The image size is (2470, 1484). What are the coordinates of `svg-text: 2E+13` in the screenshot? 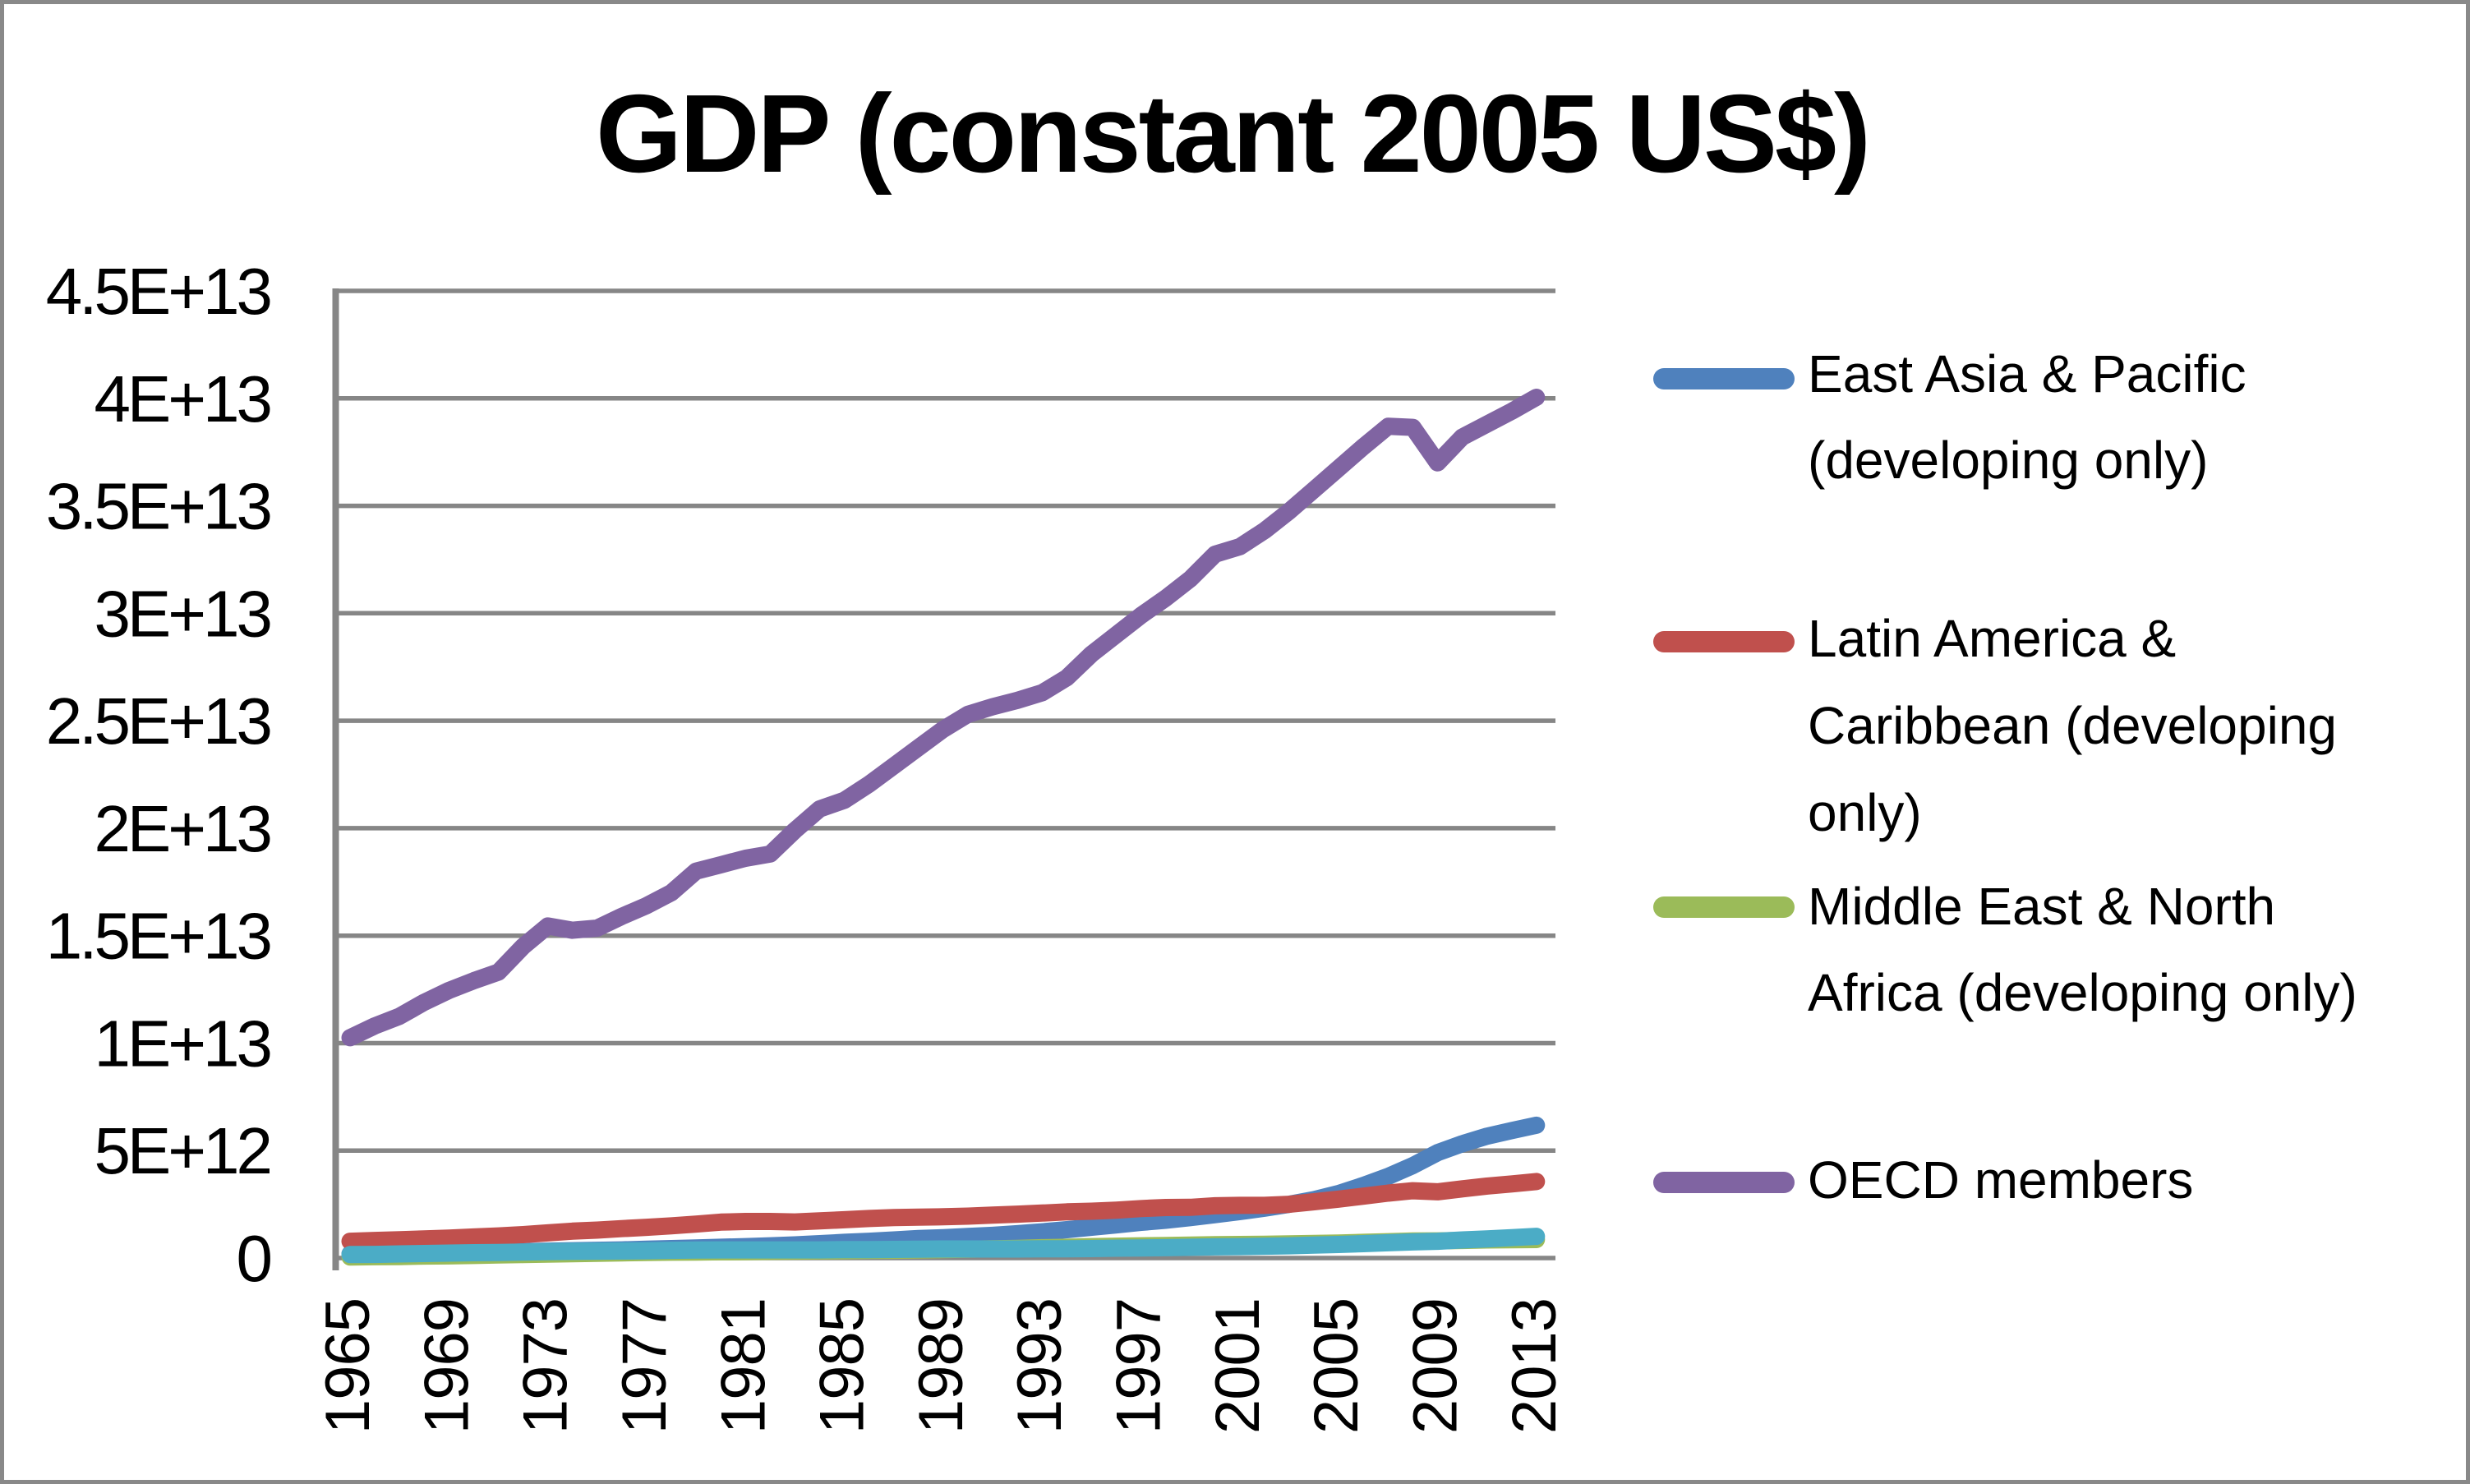 It's located at (182, 828).